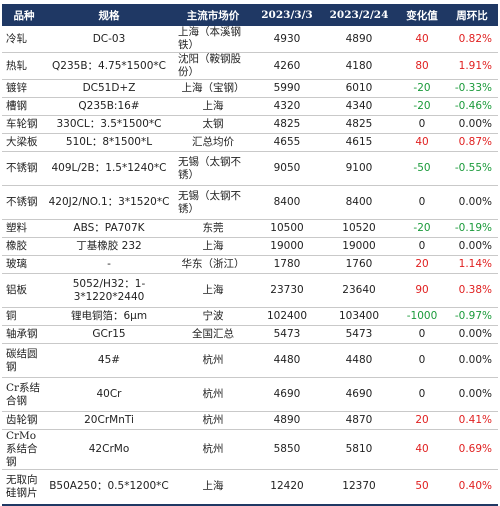  Describe the element at coordinates (109, 142) in the screenshot. I see `spec-cell: 510L：8*1500*L` at that location.